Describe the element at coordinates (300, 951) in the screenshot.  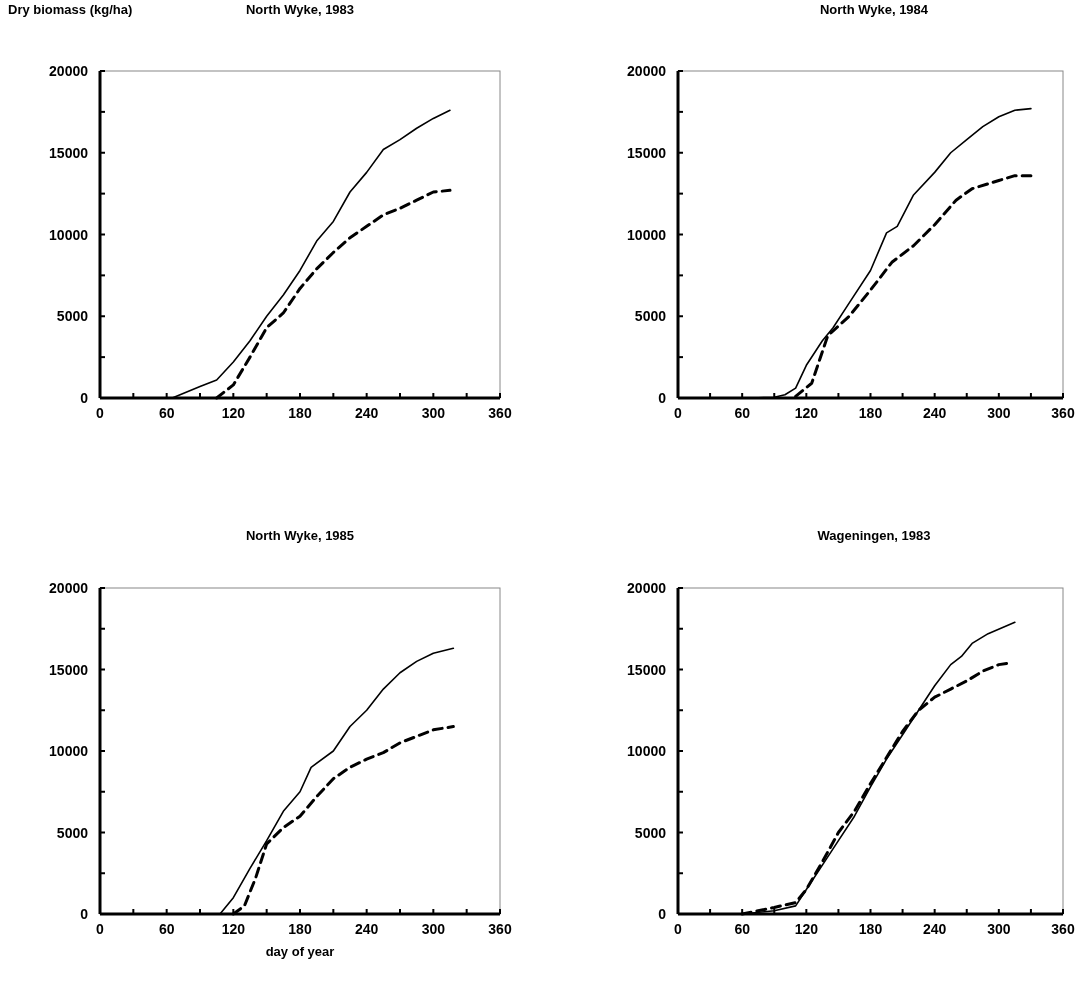
I see `x-axis-title: day of year` at that location.